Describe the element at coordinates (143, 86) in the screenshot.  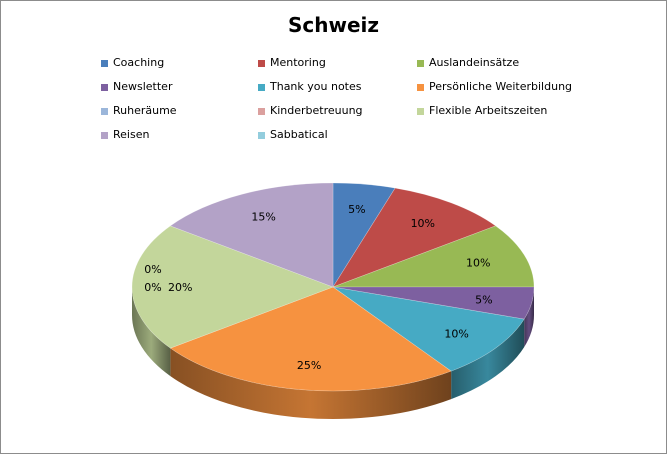
I see `legend-label: Newsletter` at that location.